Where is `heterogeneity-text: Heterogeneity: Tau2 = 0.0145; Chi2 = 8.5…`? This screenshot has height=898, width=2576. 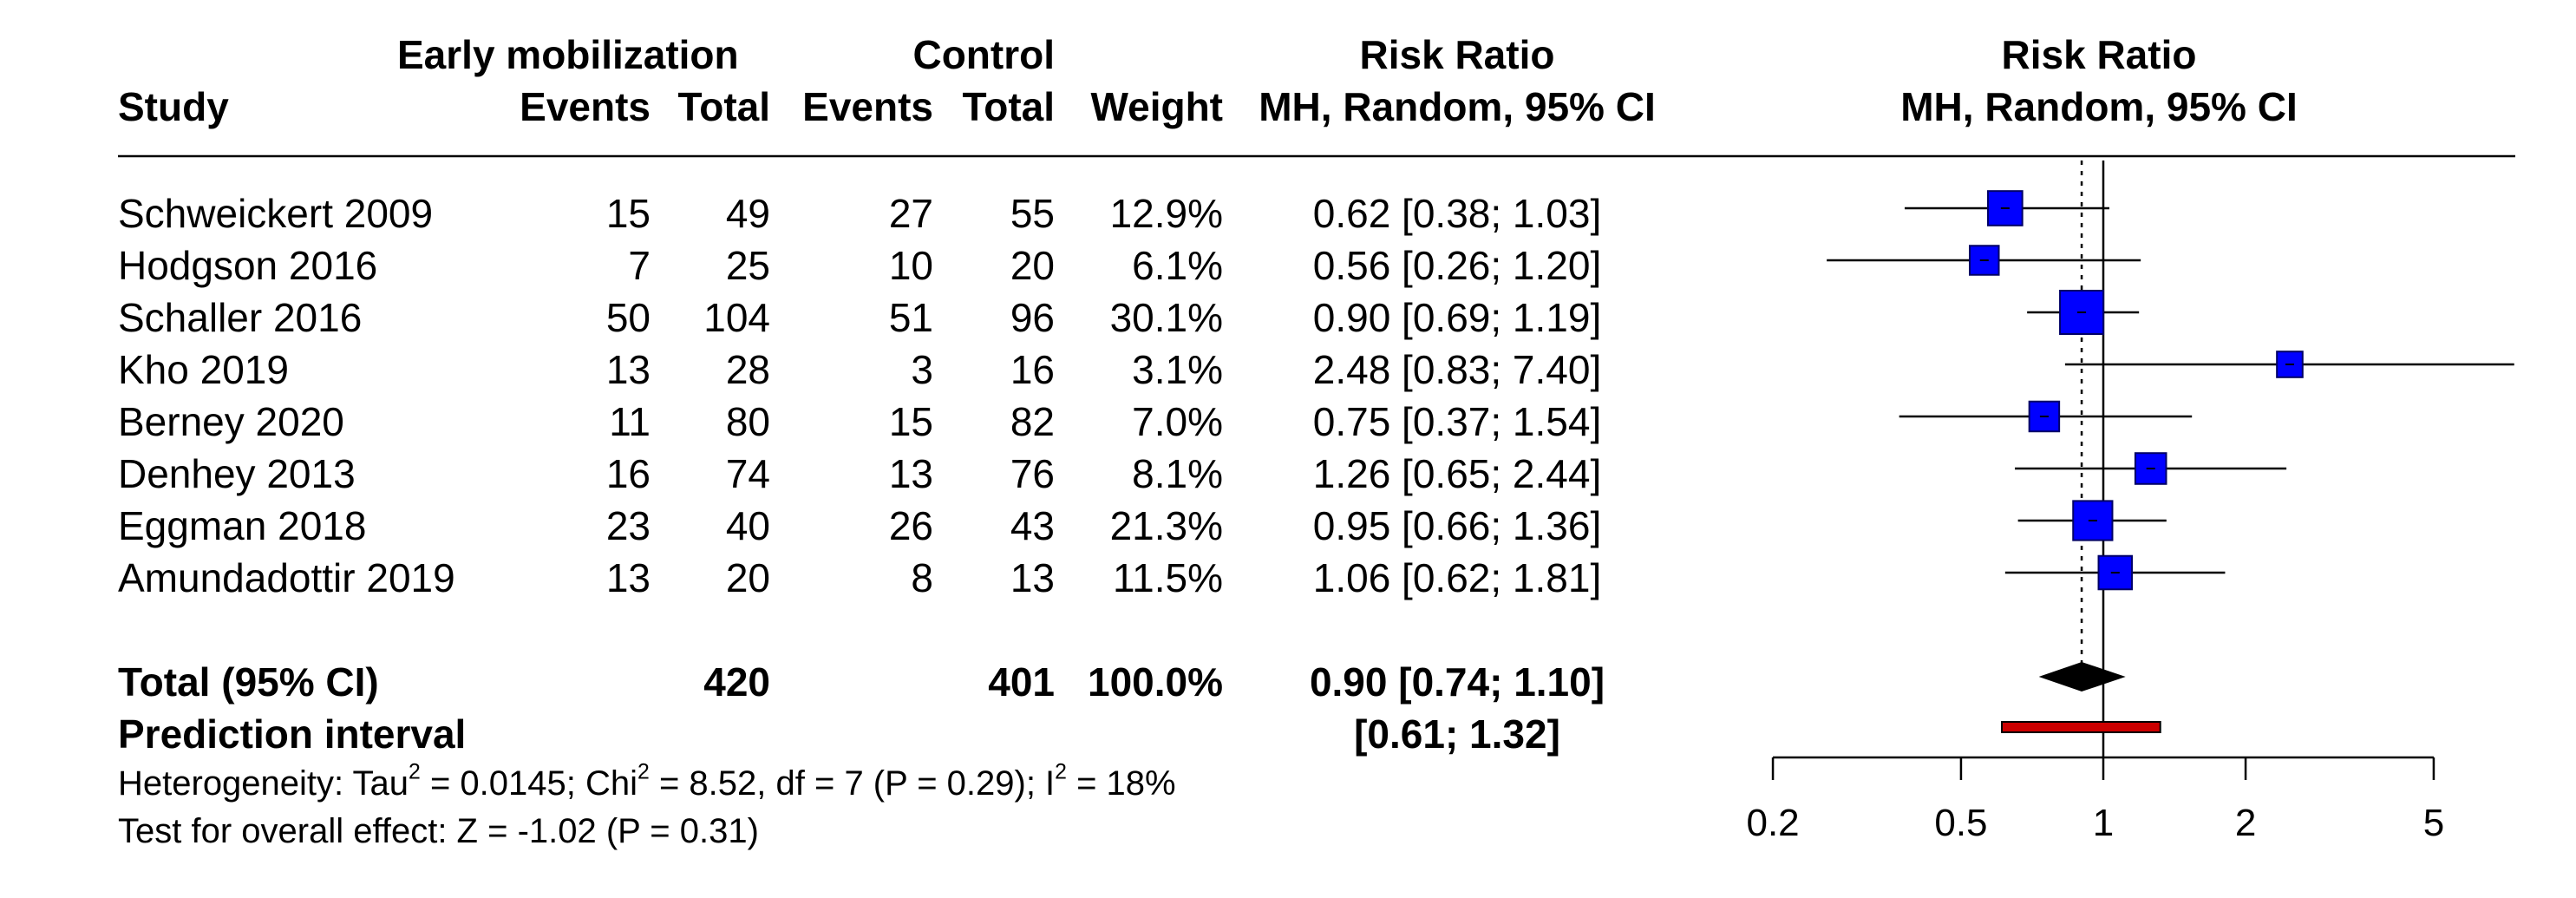
heterogeneity-text: Heterogeneity: Tau2 = 0.0145; Chi2 = 8.5… is located at coordinates (647, 781).